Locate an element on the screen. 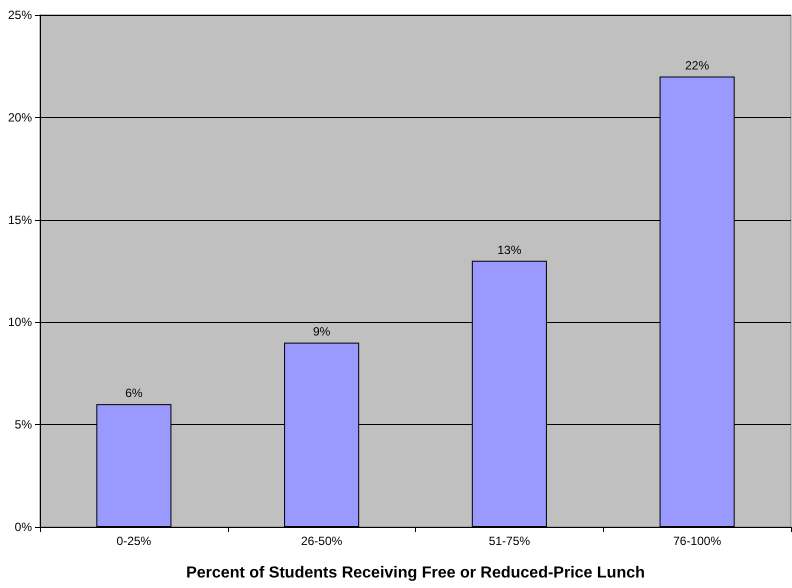 The height and width of the screenshot is (588, 792). y-tick-label: 0% is located at coordinates (23, 527).